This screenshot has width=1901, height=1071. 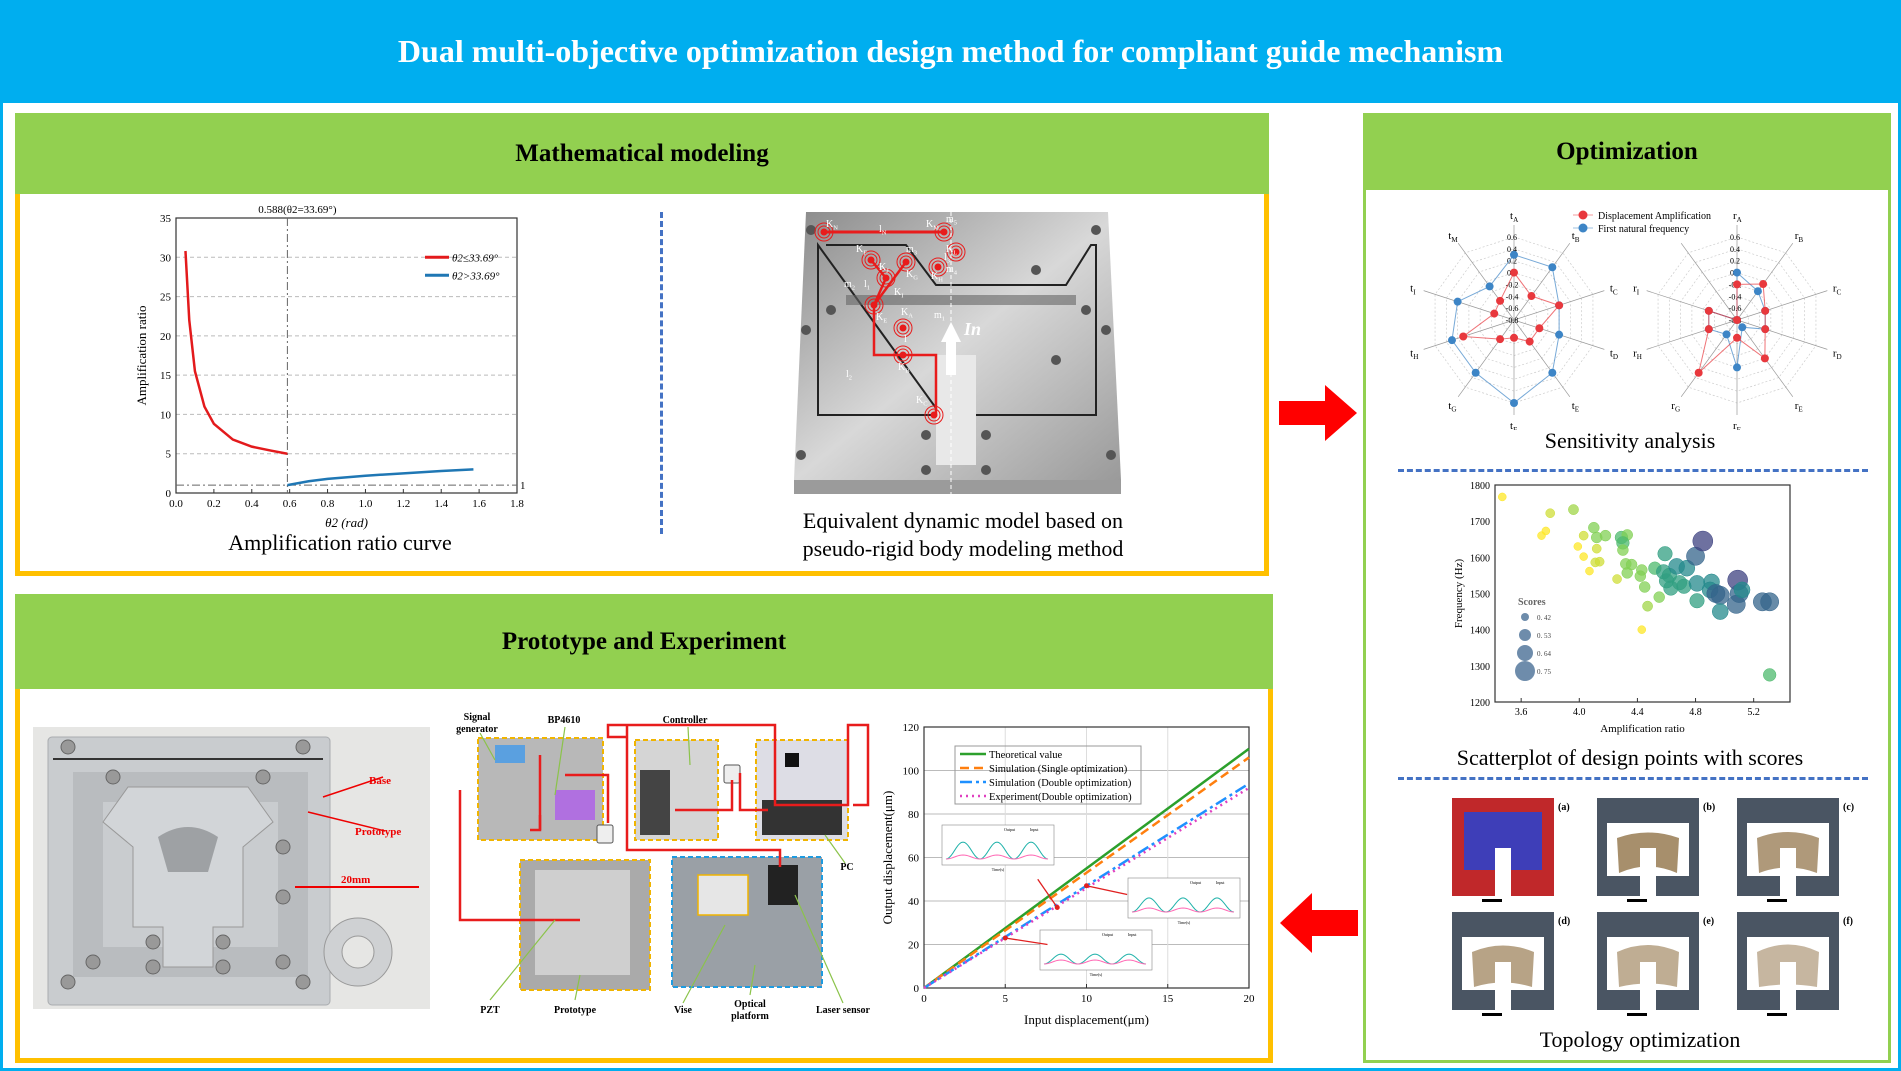 I want to click on slot-outline, so click(x=957, y=328).